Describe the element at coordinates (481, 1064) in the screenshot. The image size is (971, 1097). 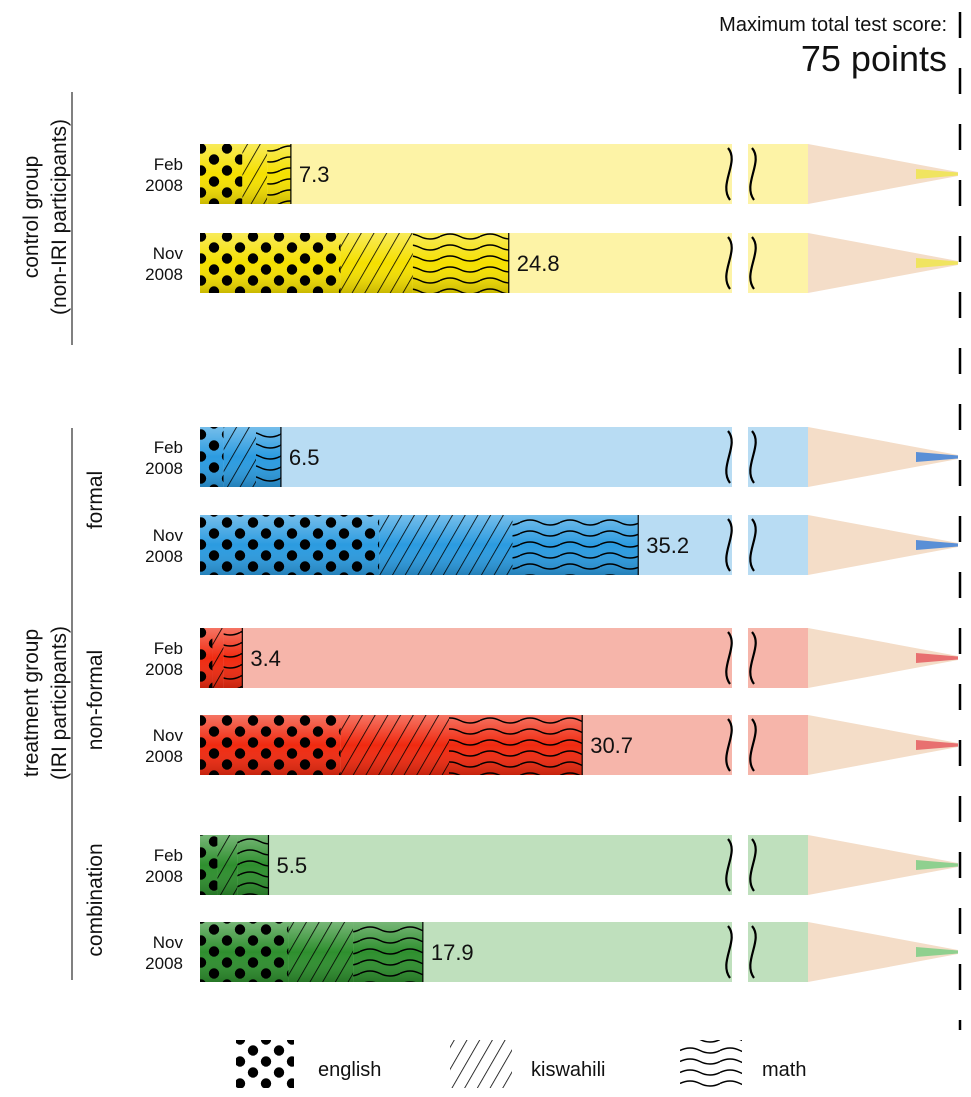
I see `legend-kiswahili-swatch` at that location.